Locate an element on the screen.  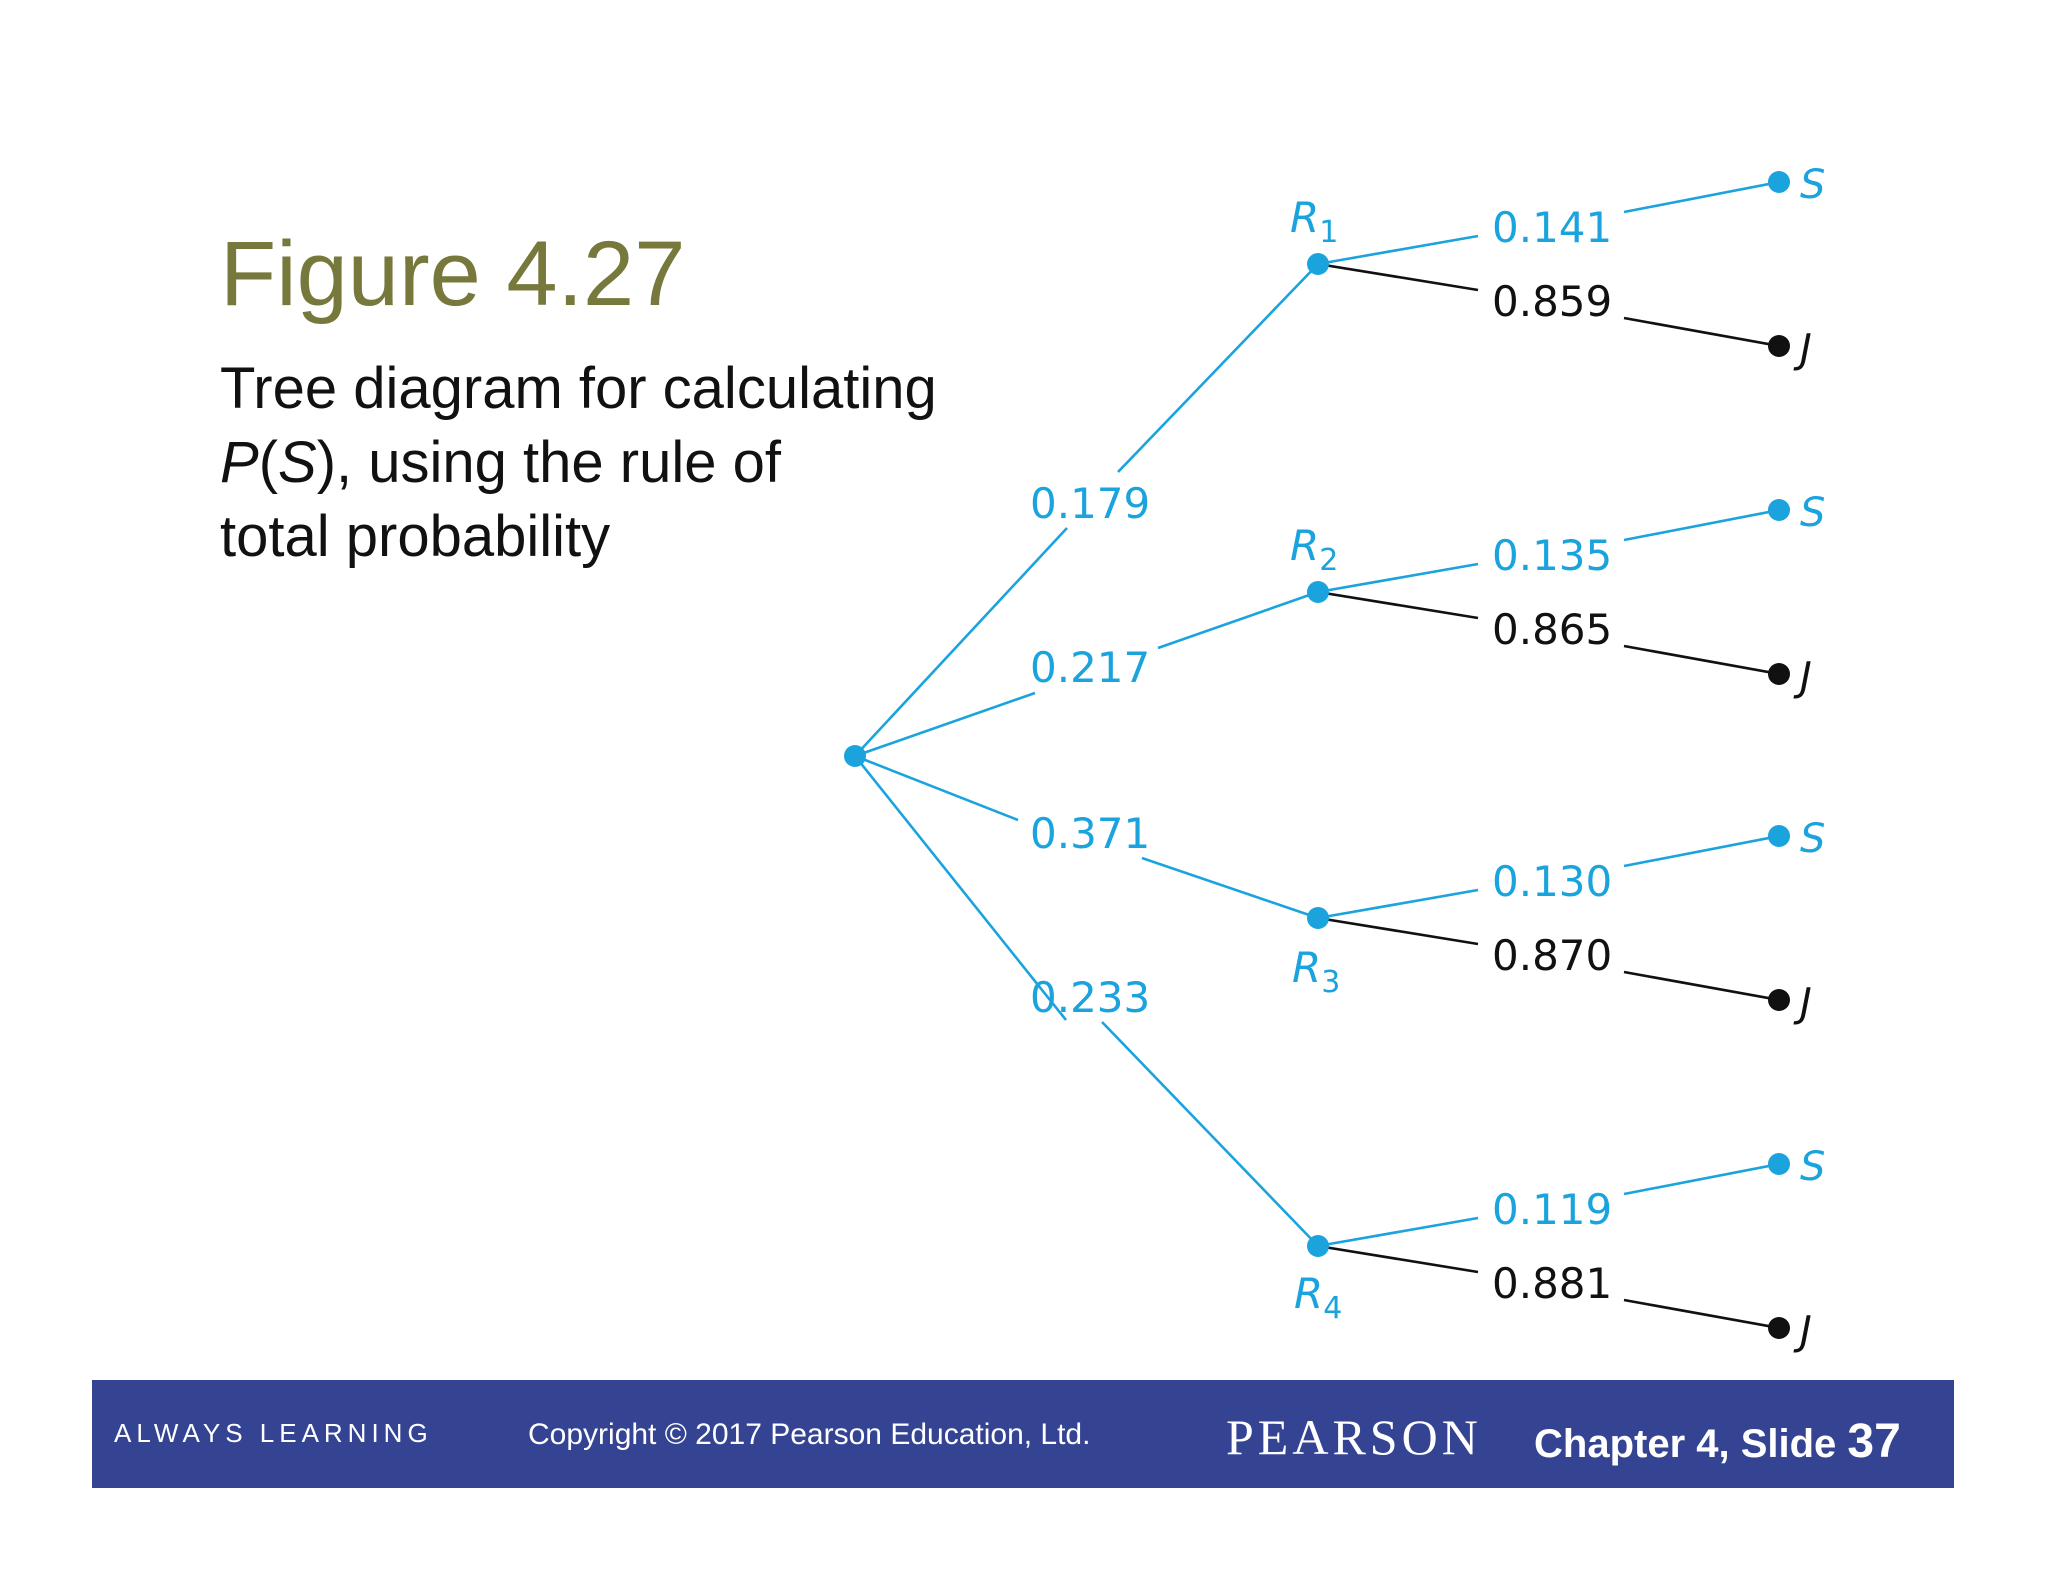
prob-s-r1: 0.141 is located at coordinates (1552, 227).